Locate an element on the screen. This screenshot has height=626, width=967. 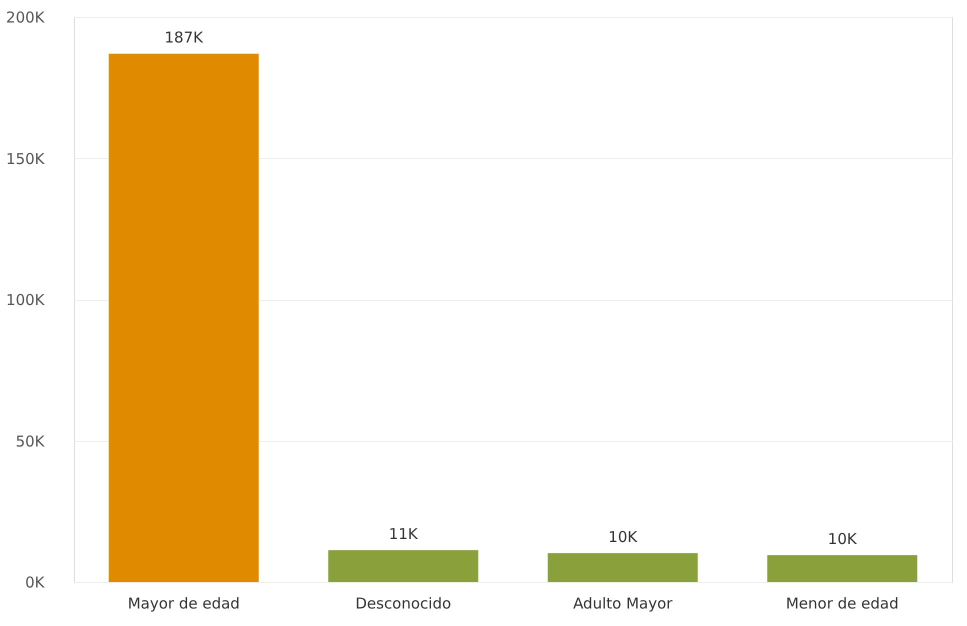
y-tick-label: 100K is located at coordinates (26, 300).